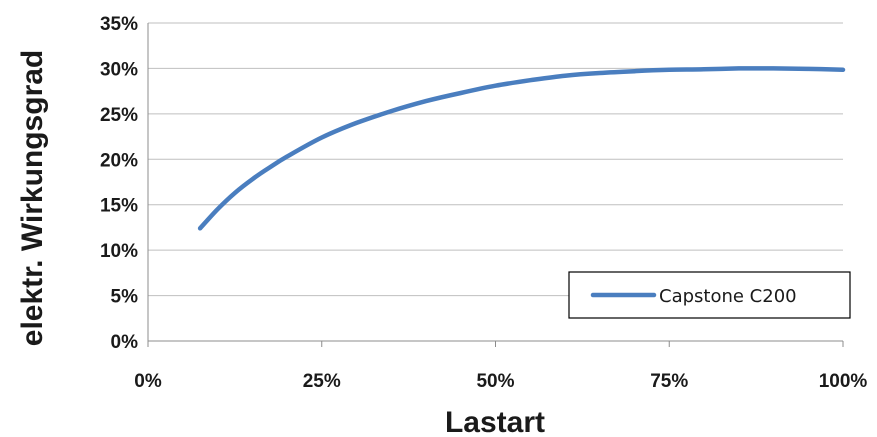  What do you see at coordinates (119, 115) in the screenshot?
I see `y-tick-label: 25%` at bounding box center [119, 115].